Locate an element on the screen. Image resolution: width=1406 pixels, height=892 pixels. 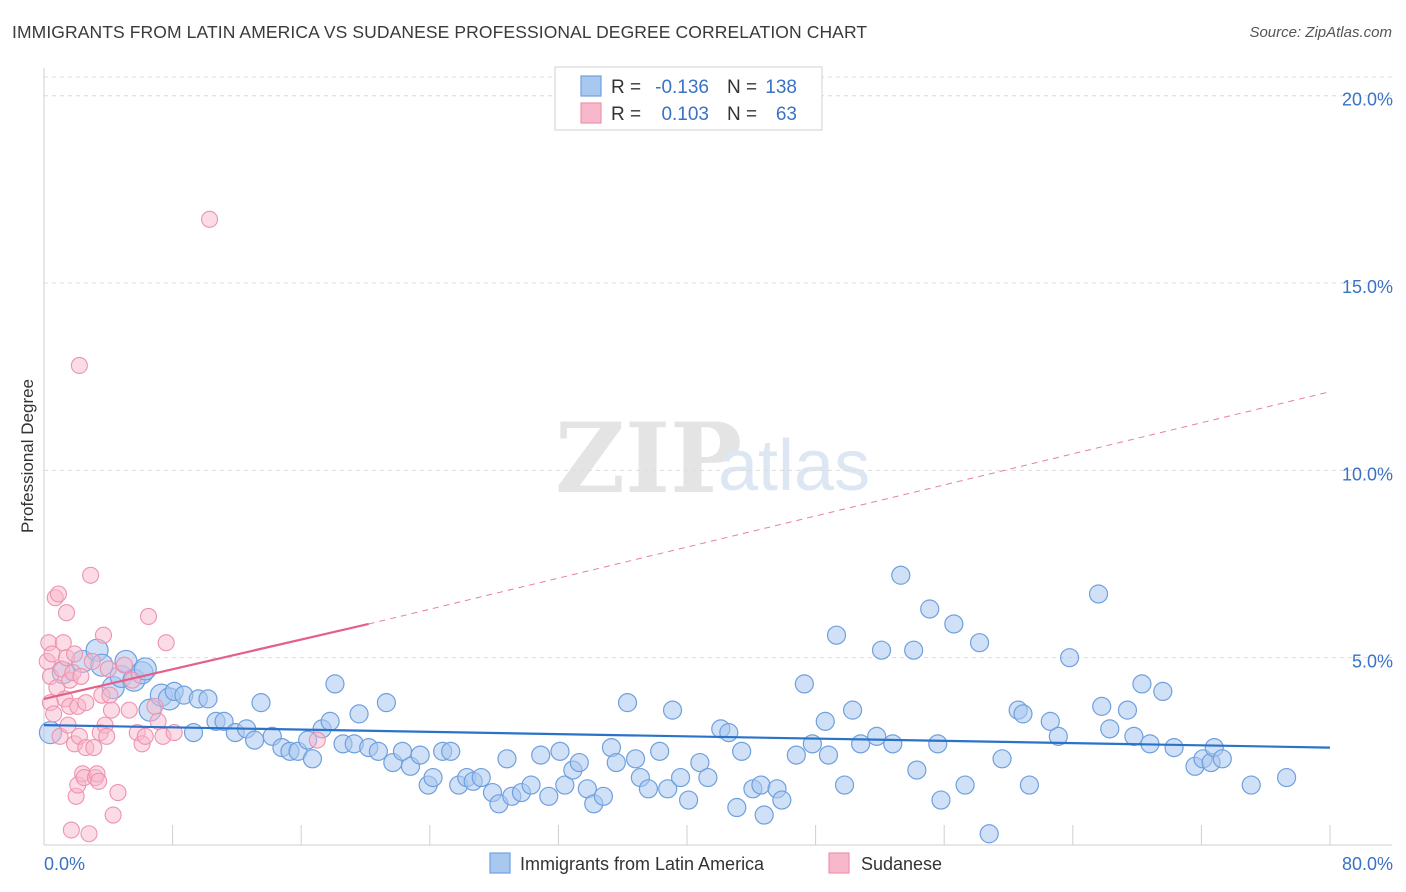
y-tick-label-5: 5.0% is located at coordinates (1372, 662).